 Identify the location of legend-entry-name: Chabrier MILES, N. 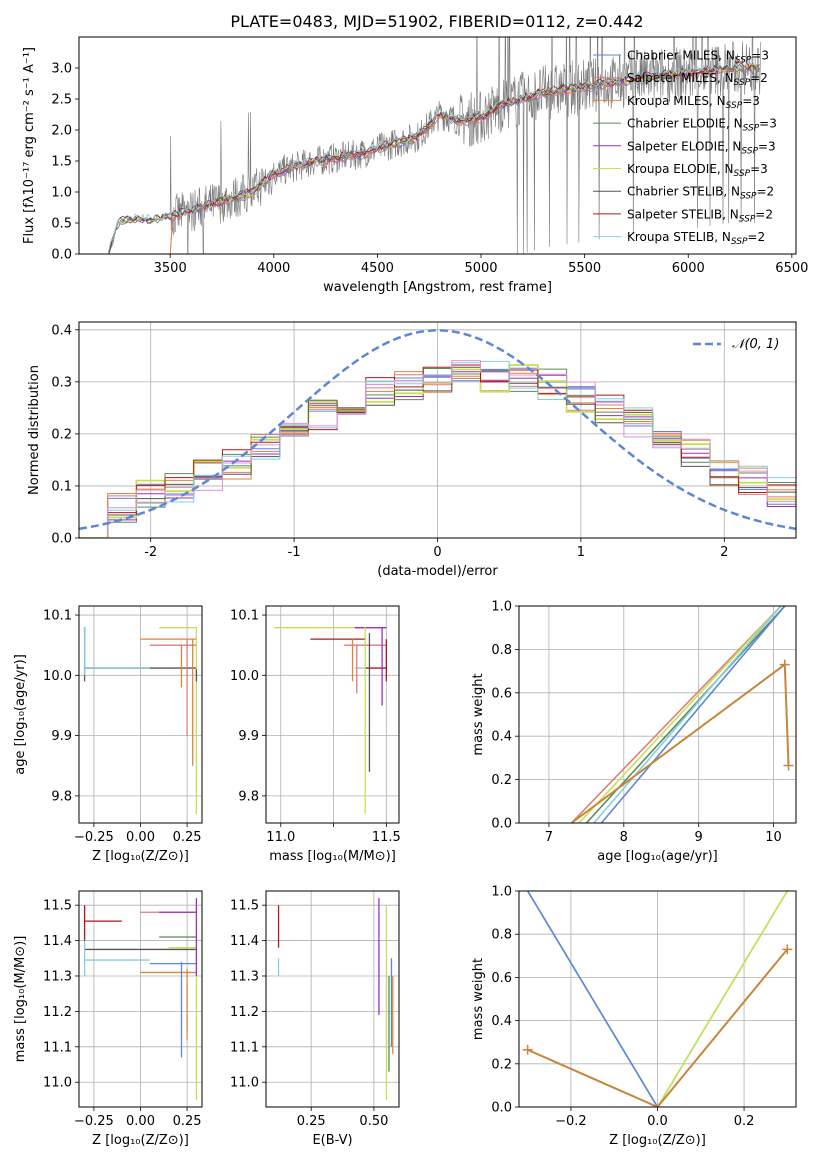
(681, 56).